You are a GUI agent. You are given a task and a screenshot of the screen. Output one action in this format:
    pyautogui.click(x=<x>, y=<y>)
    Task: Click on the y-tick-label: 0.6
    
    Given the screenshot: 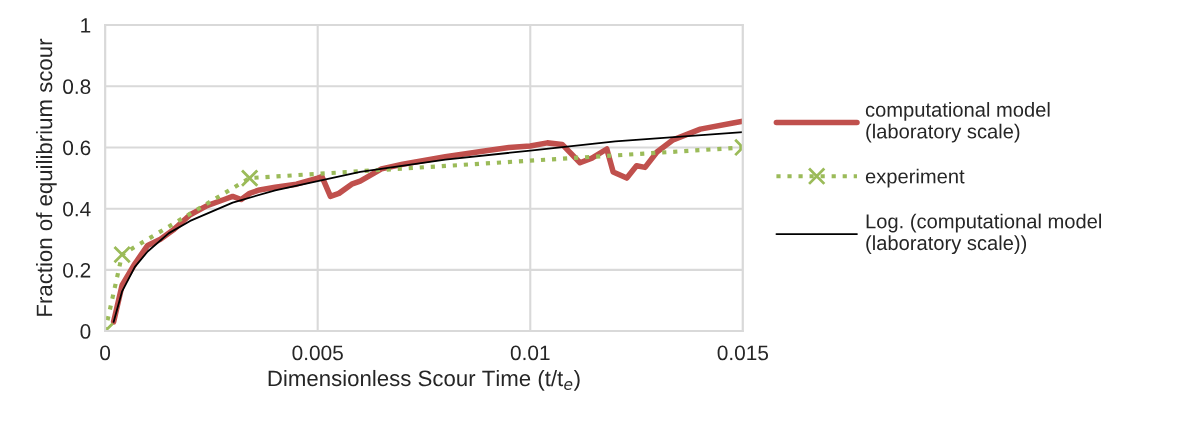 What is the action you would take?
    pyautogui.click(x=77, y=148)
    